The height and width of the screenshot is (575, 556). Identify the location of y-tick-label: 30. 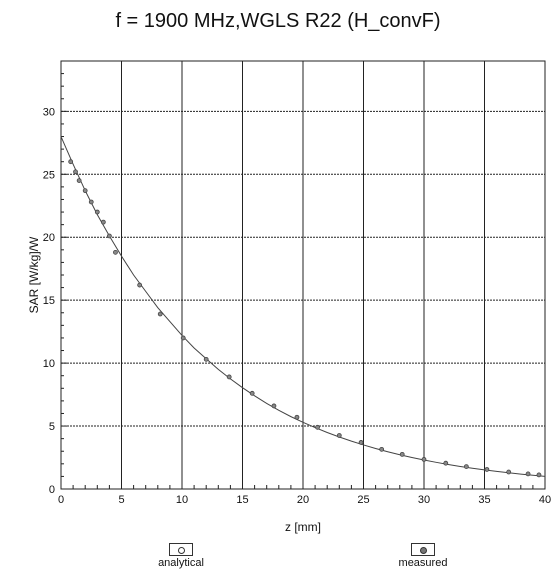
(49, 112).